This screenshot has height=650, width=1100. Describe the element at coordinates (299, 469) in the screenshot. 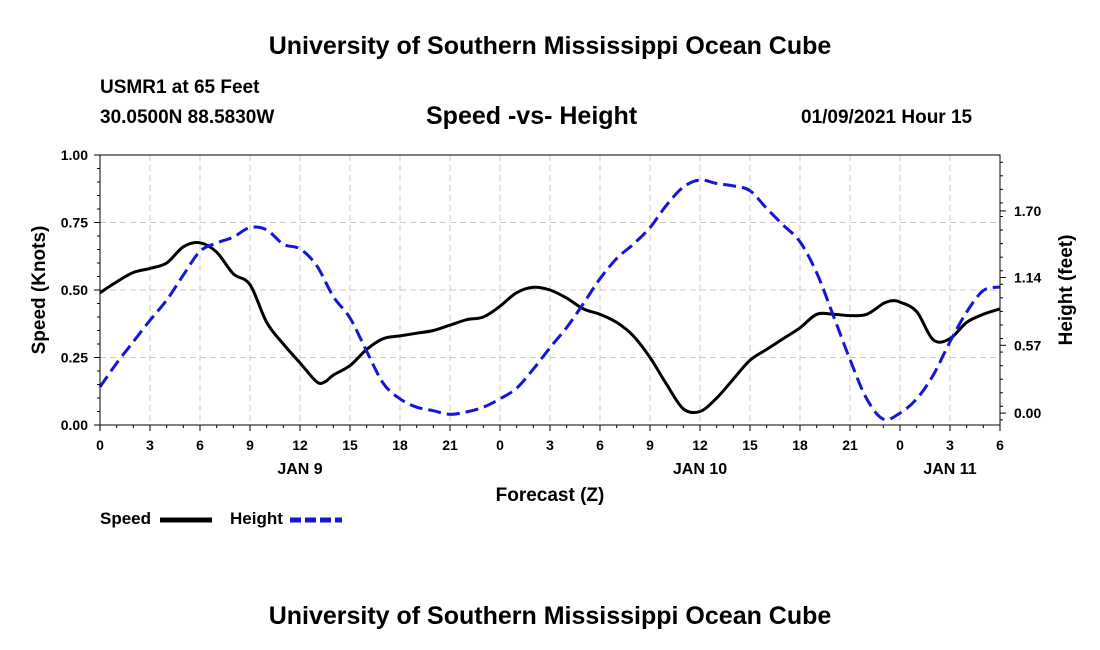

I see `day-label: JAN 9` at that location.